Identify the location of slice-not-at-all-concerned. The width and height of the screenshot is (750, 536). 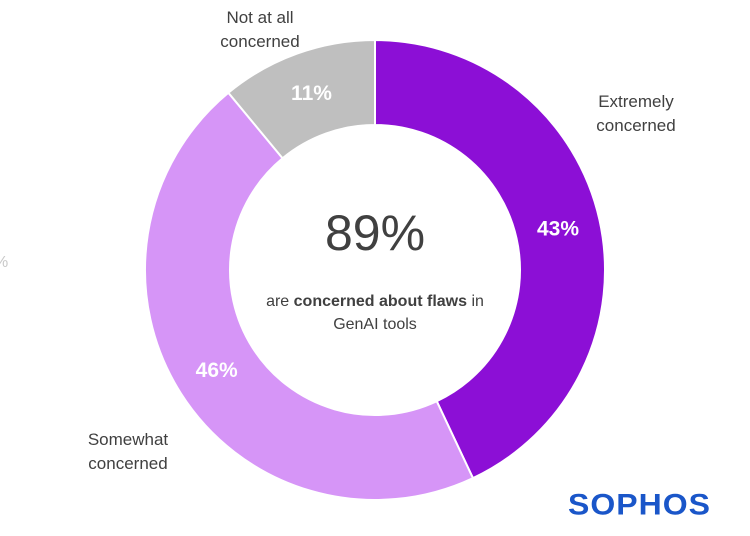
(301, 99).